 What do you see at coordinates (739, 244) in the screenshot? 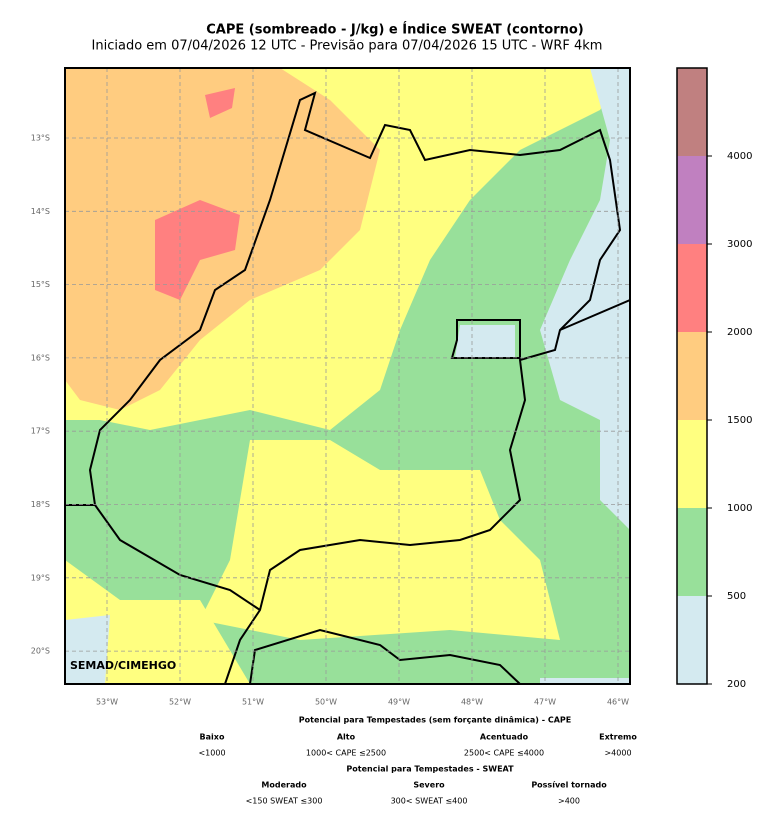
I see `colorbar-tick-label: 3000` at bounding box center [739, 244].